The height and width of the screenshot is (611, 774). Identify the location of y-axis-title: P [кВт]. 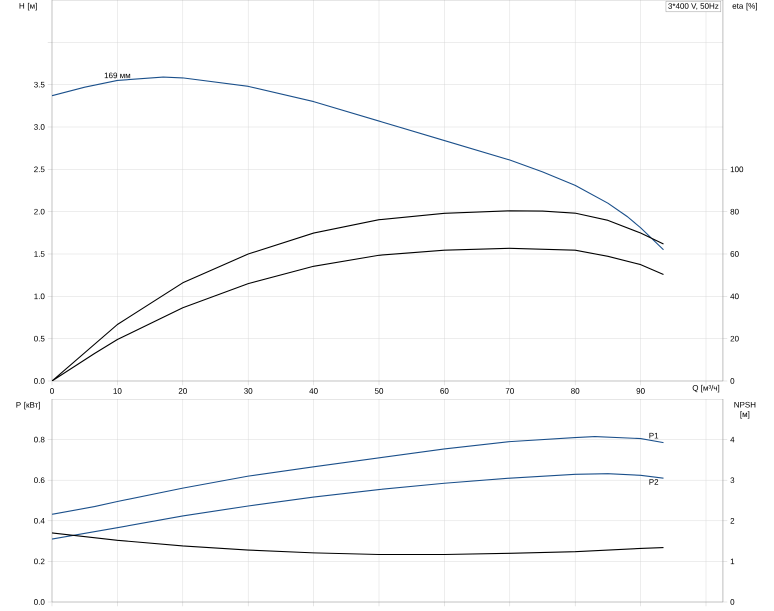
(28, 406).